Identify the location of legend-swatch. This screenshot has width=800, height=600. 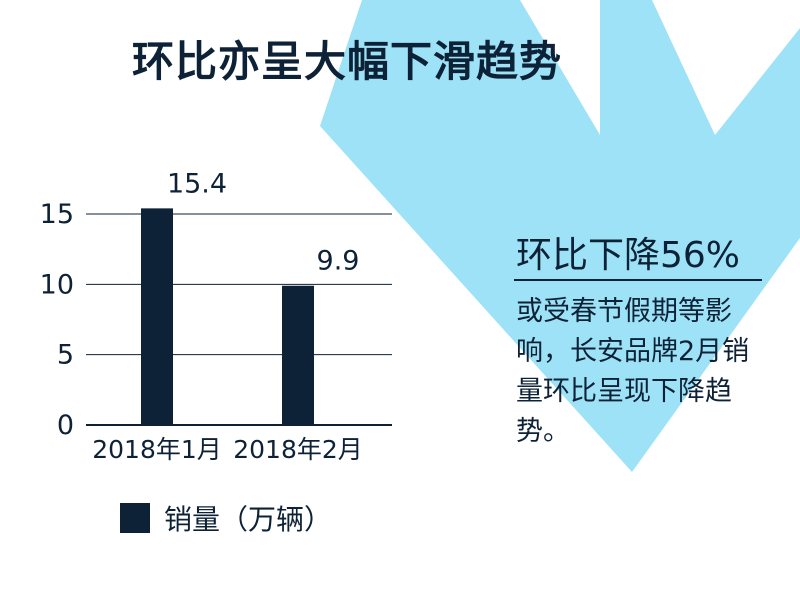
(135, 518).